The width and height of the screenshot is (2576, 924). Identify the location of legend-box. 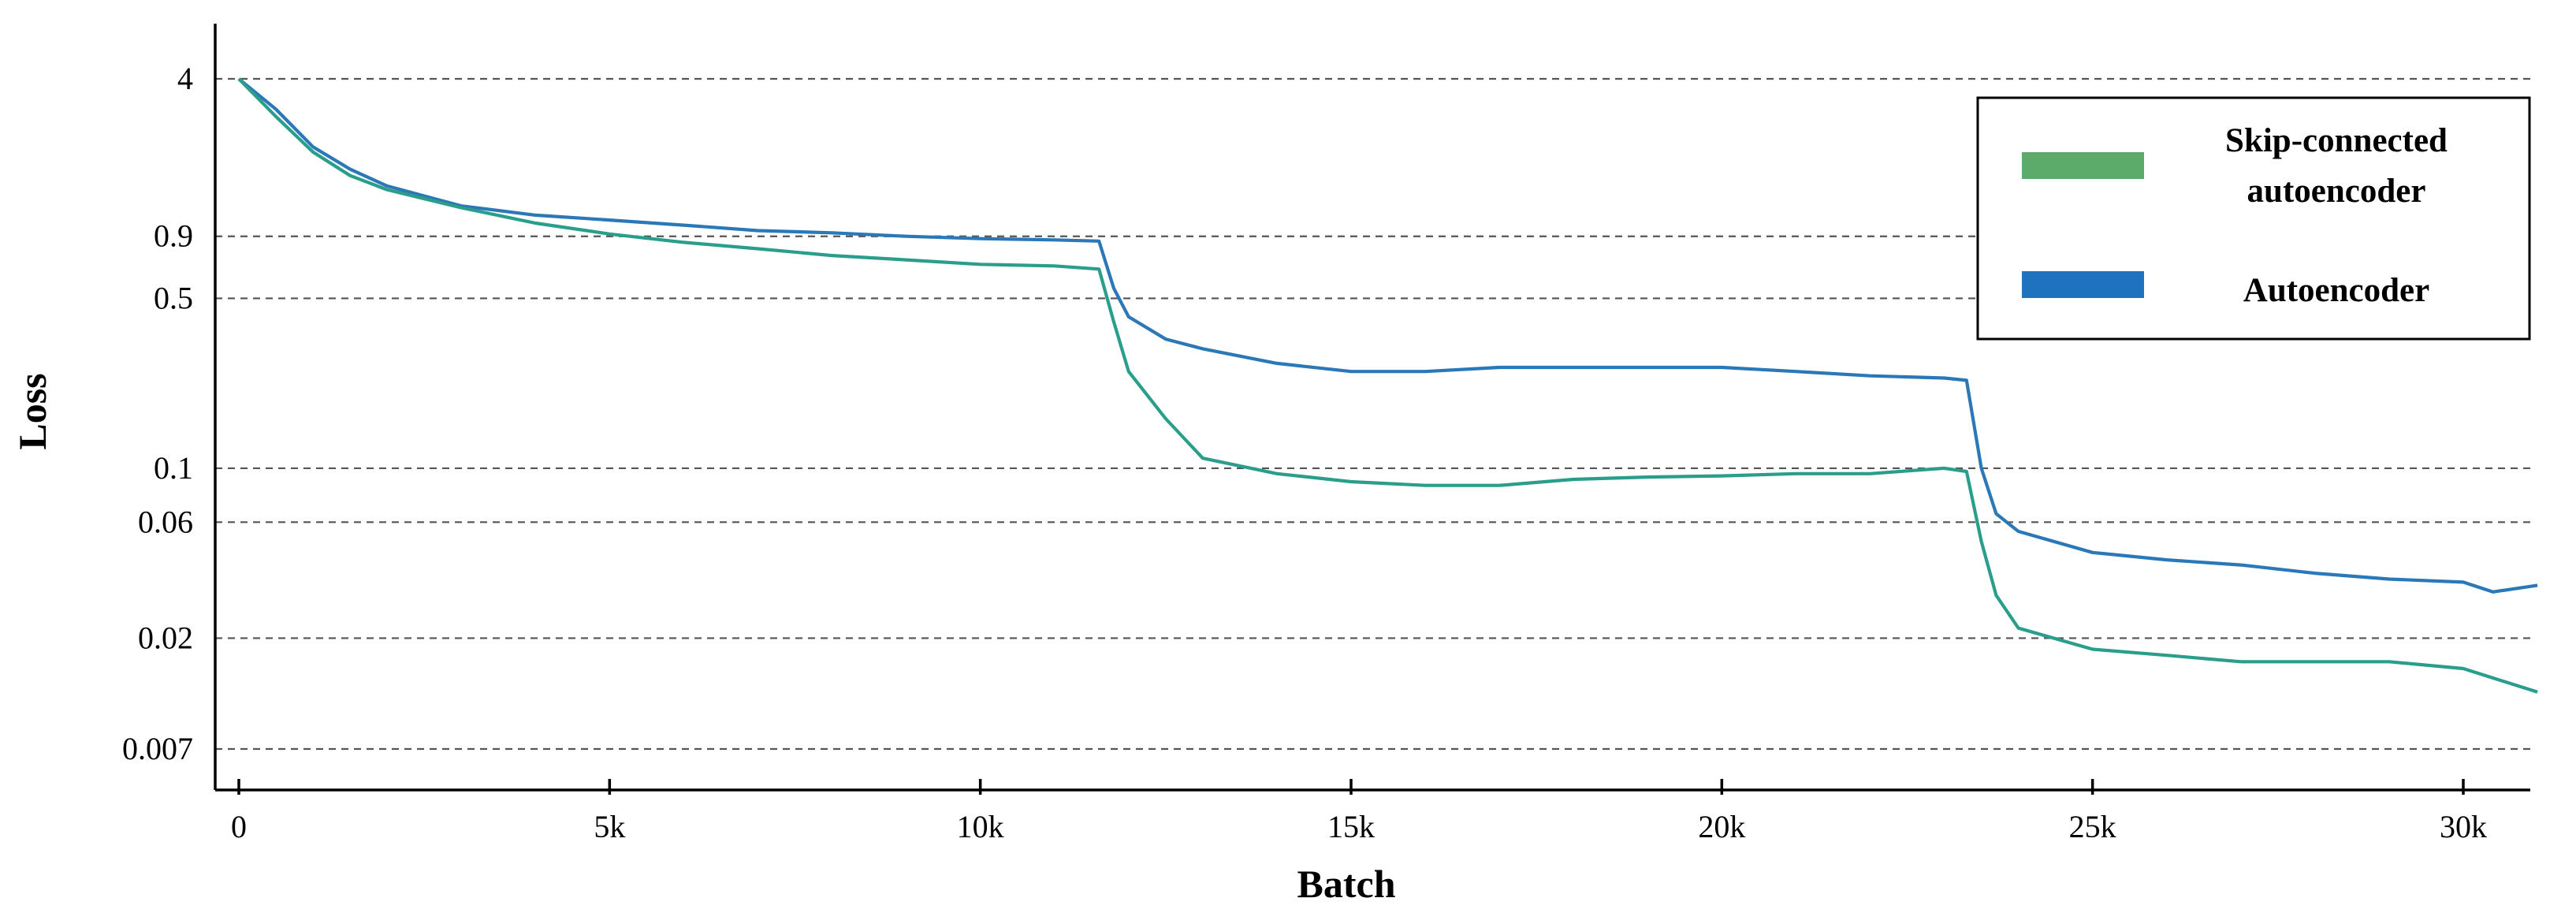
(2253, 218).